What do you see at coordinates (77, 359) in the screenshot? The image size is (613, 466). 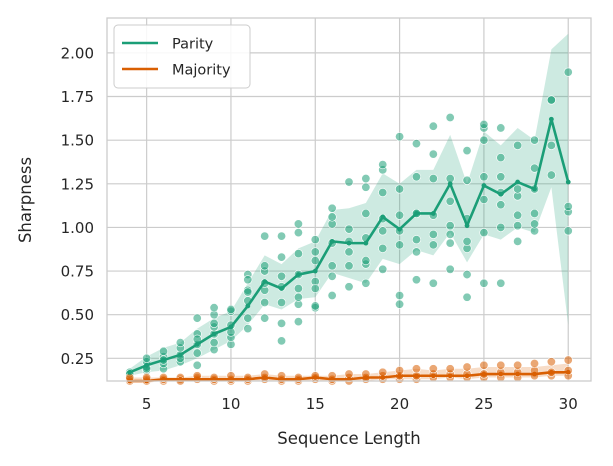 I see `y-tick-label: 0.25` at bounding box center [77, 359].